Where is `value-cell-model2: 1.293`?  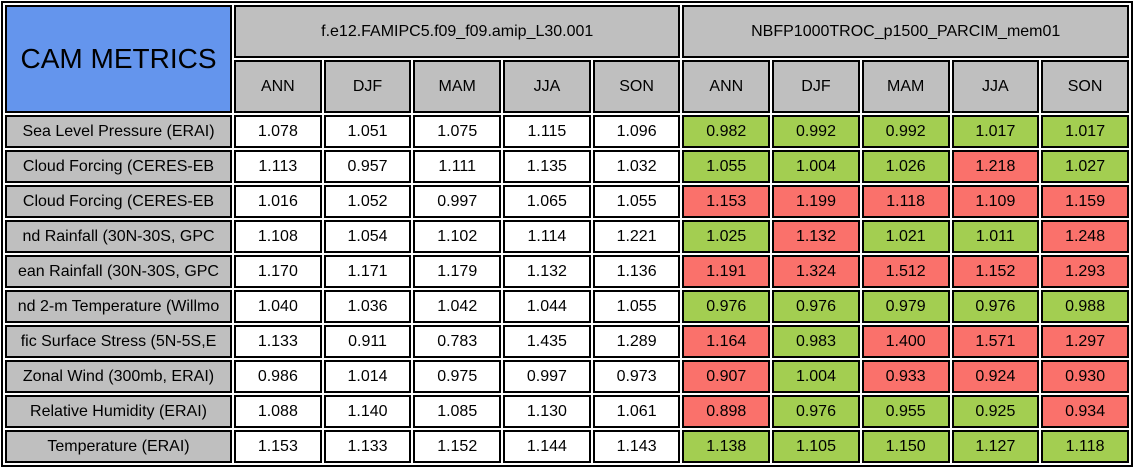 value-cell-model2: 1.293 is located at coordinates (1085, 271).